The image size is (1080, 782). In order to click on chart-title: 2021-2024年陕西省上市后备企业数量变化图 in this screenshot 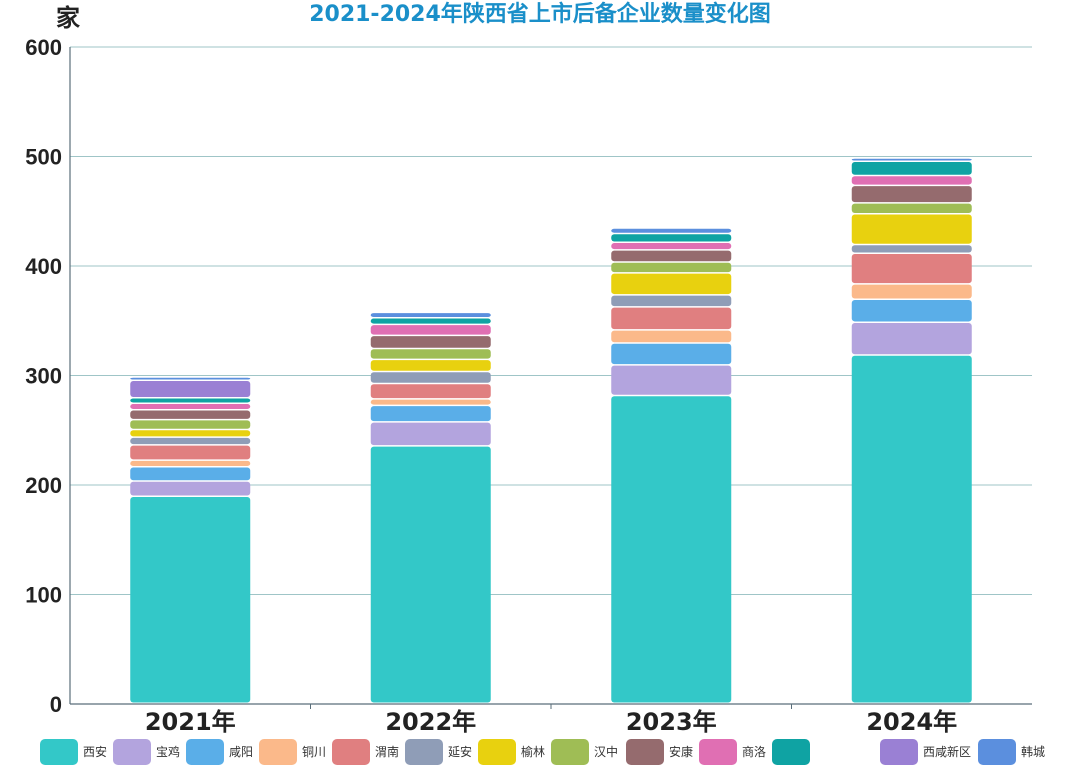, I will do `click(540, 14)`.